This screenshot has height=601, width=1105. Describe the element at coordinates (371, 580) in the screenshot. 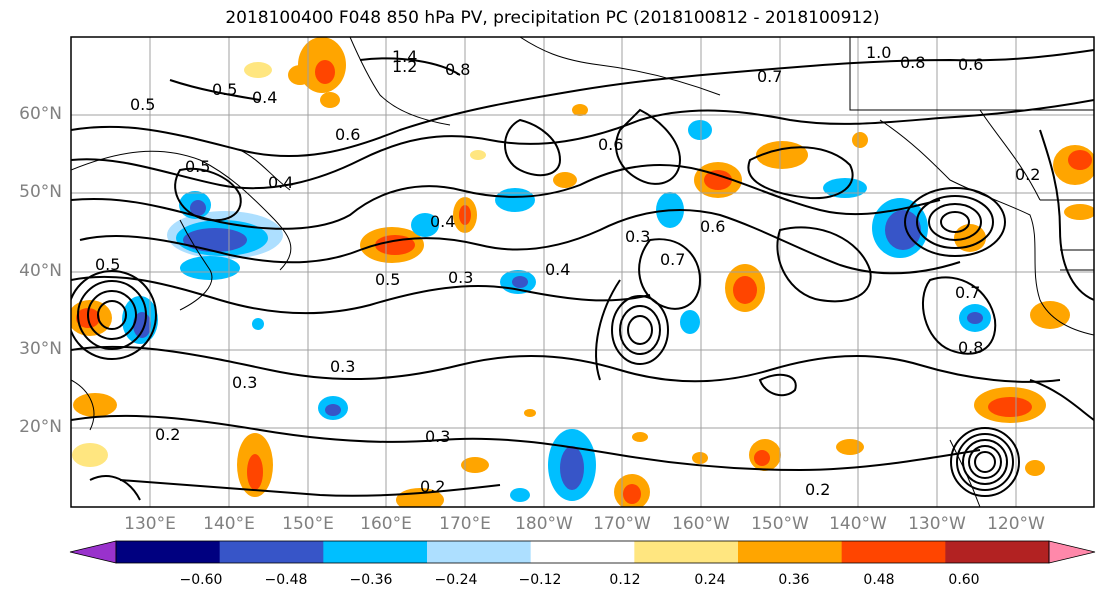

I see `colorbar-tick-label: −0.36` at that location.